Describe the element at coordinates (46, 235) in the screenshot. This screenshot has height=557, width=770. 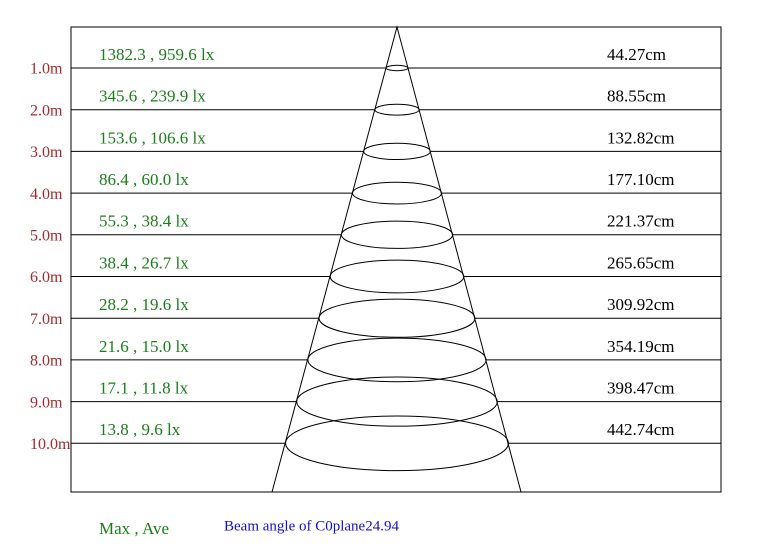
I see `distance-label: 5.0m` at that location.